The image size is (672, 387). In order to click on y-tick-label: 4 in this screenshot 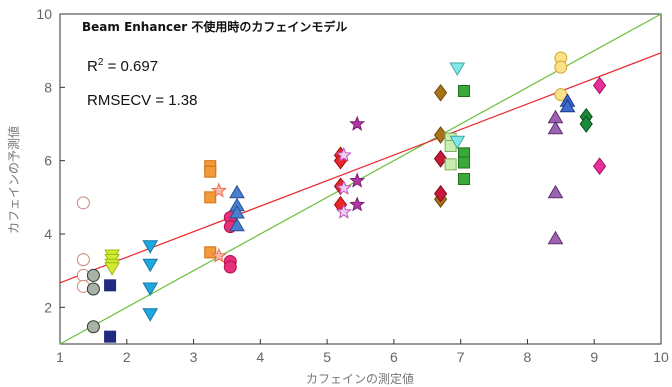, I will do `click(48, 234)`.